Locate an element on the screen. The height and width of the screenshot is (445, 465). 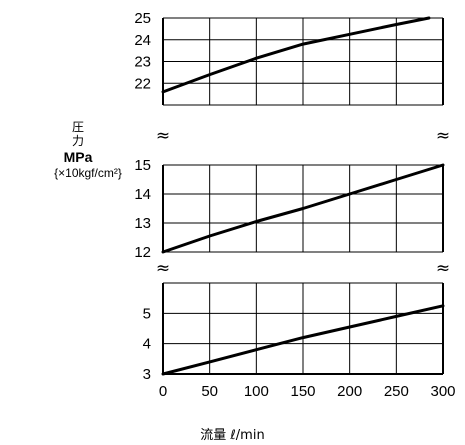
y-tick-label: 23 is located at coordinates (142, 62).